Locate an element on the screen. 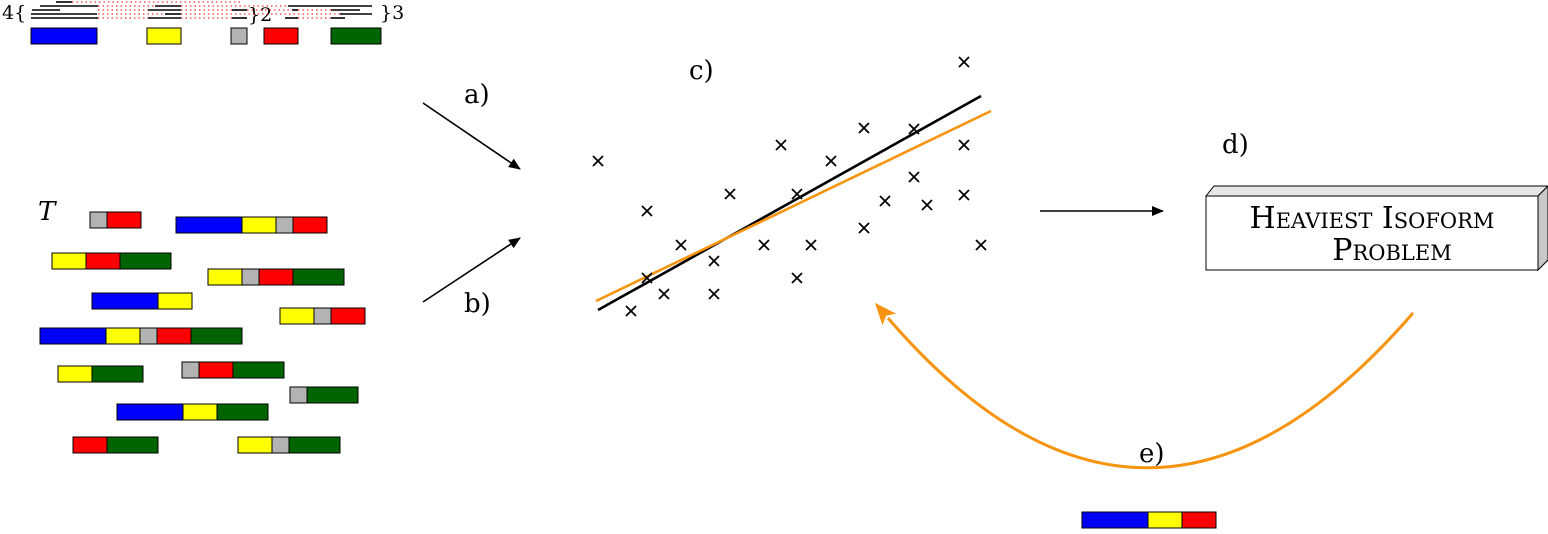 The image size is (1548, 534). gene-exon-yellow is located at coordinates (164, 36).